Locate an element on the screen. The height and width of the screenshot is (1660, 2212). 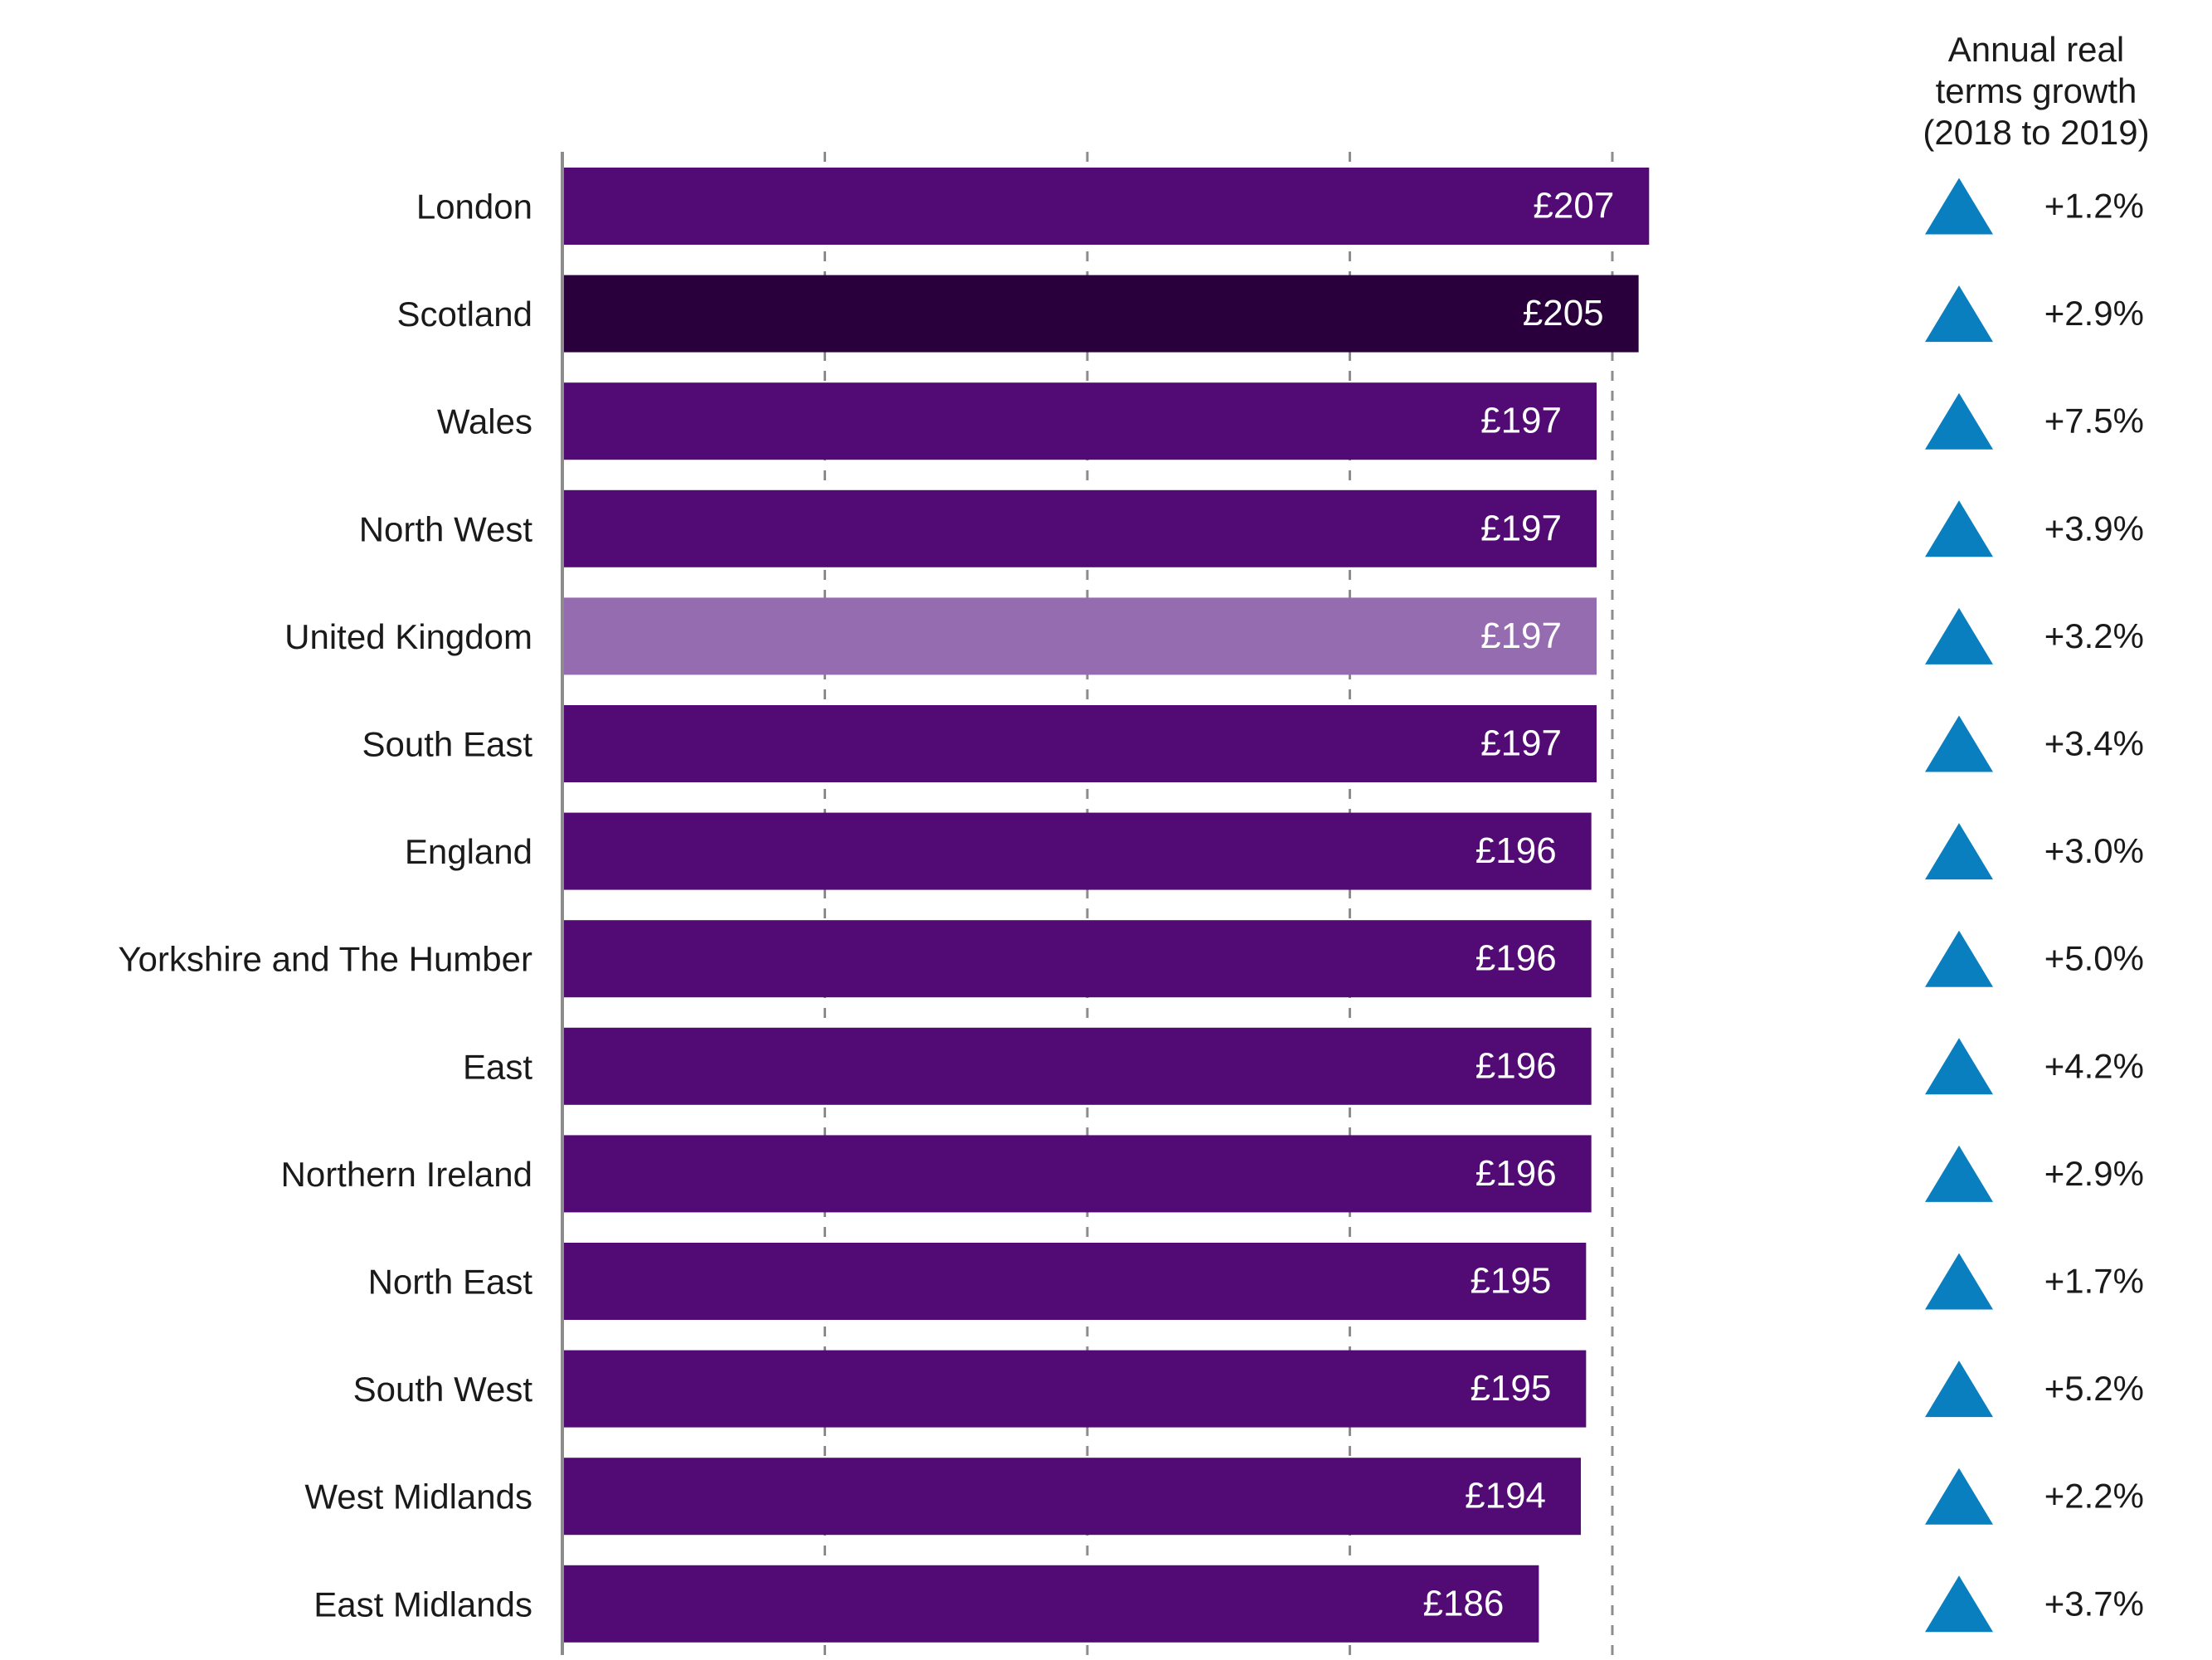
category-label: West Midlands is located at coordinates (418, 1496).